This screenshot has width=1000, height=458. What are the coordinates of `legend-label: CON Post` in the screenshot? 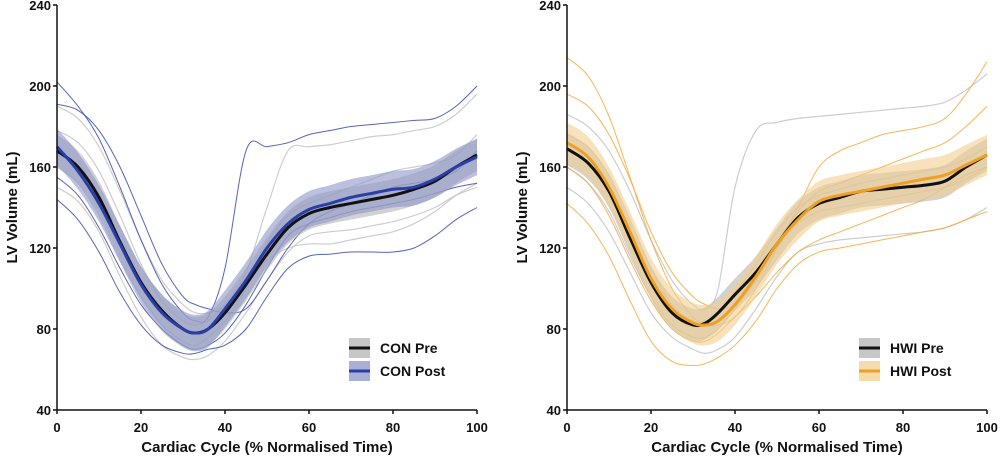 It's located at (413, 371).